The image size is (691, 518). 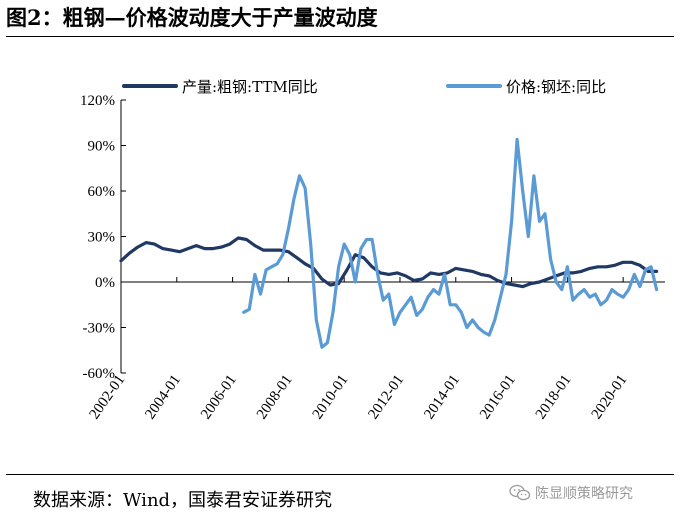 I want to click on watermark: 陈显顺策略研究, so click(x=571, y=493).